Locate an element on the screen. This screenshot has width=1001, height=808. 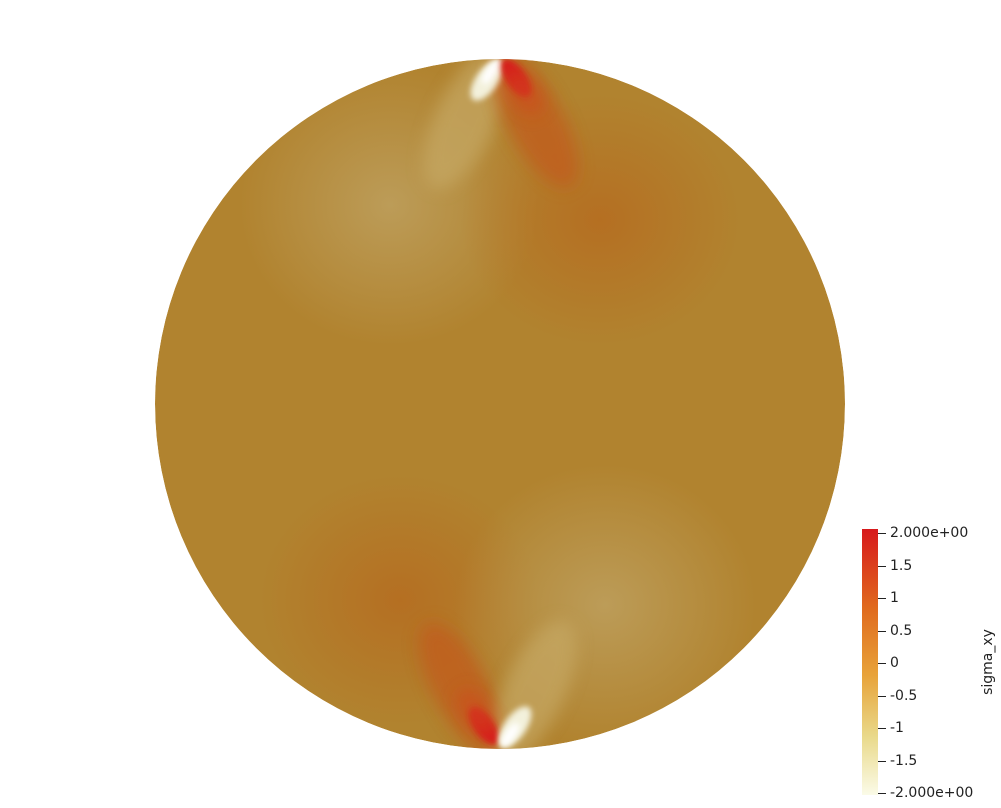
lobe-upper-right is located at coordinates (600, 220).